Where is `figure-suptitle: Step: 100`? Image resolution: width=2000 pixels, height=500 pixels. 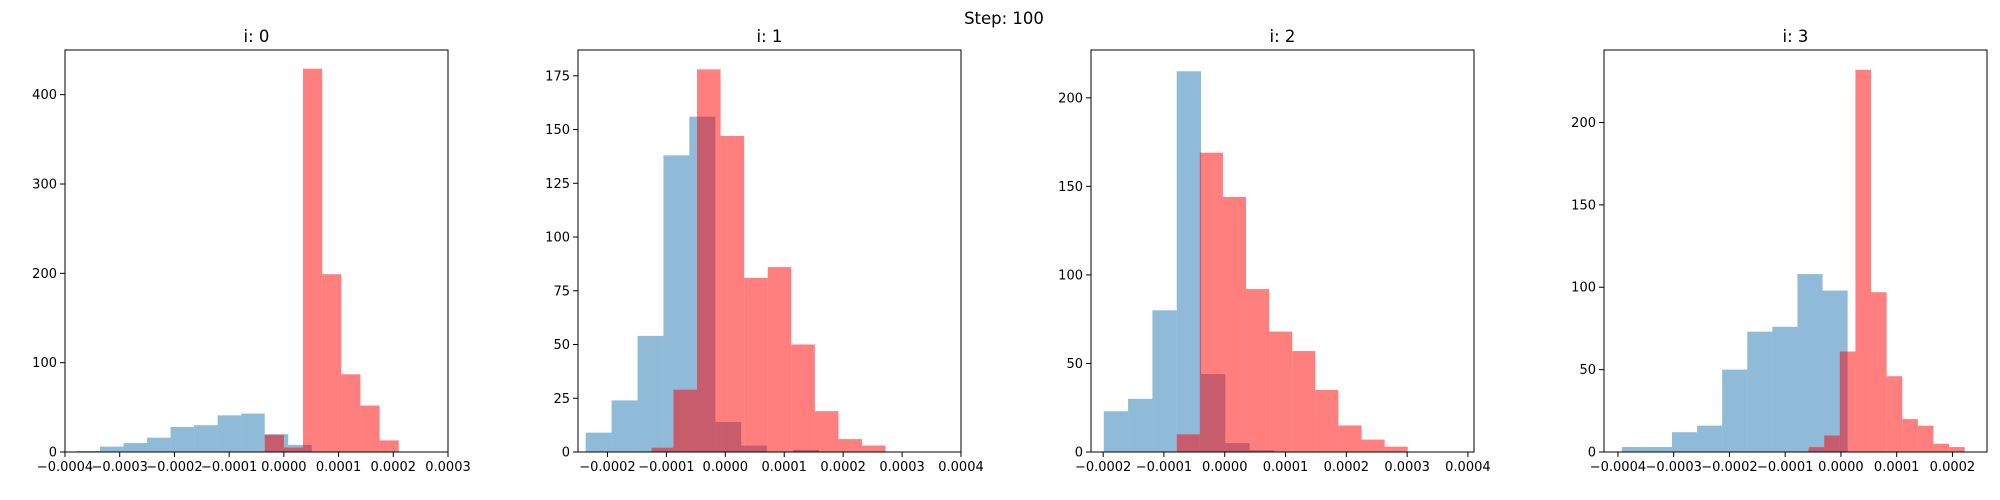
figure-suptitle: Step: 100 is located at coordinates (1004, 18).